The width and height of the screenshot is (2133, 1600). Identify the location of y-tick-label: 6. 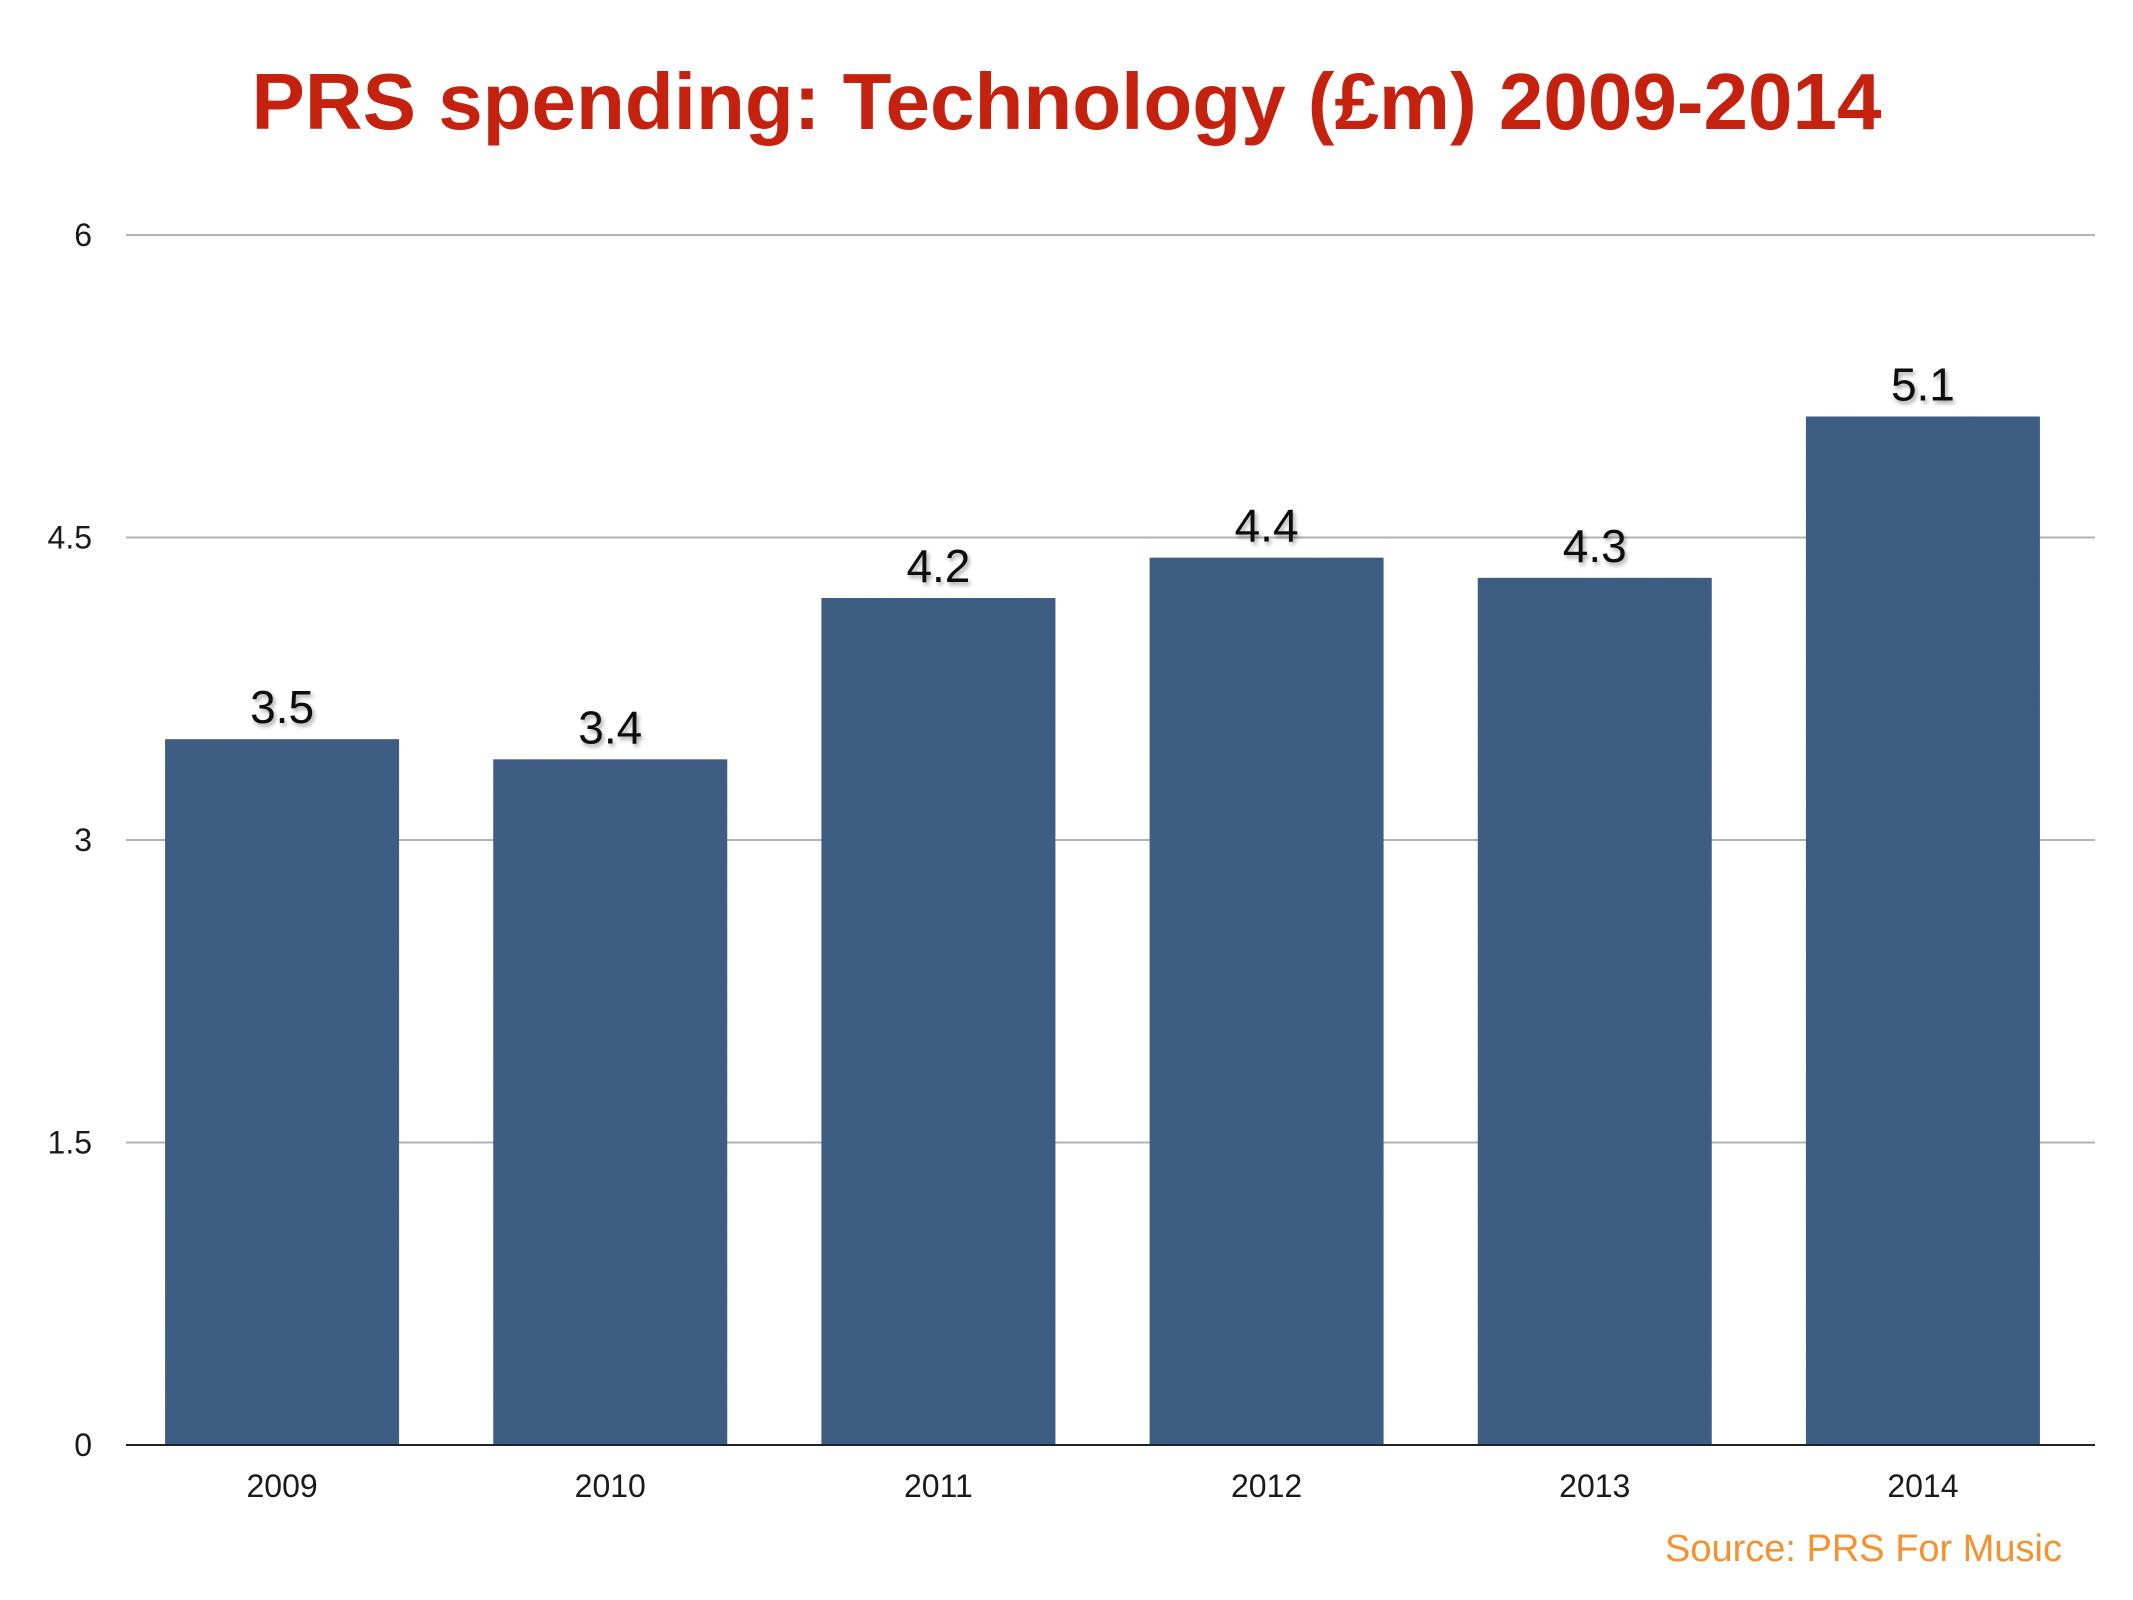
(83, 235).